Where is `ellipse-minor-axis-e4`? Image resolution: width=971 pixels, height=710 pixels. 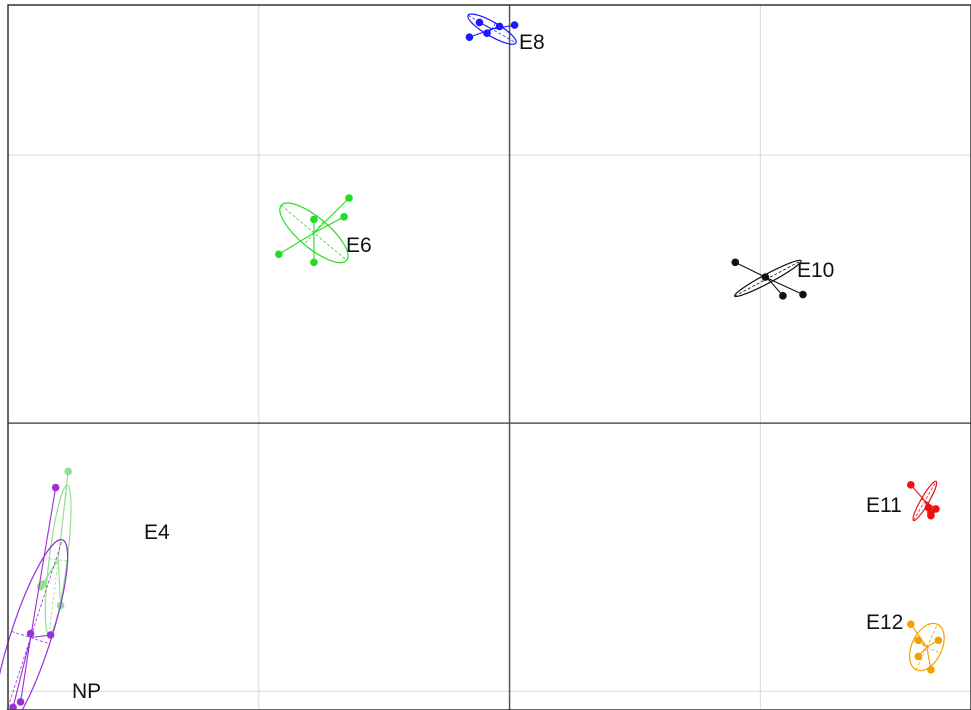
ellipse-minor-axis-e4 is located at coordinates (58, 560).